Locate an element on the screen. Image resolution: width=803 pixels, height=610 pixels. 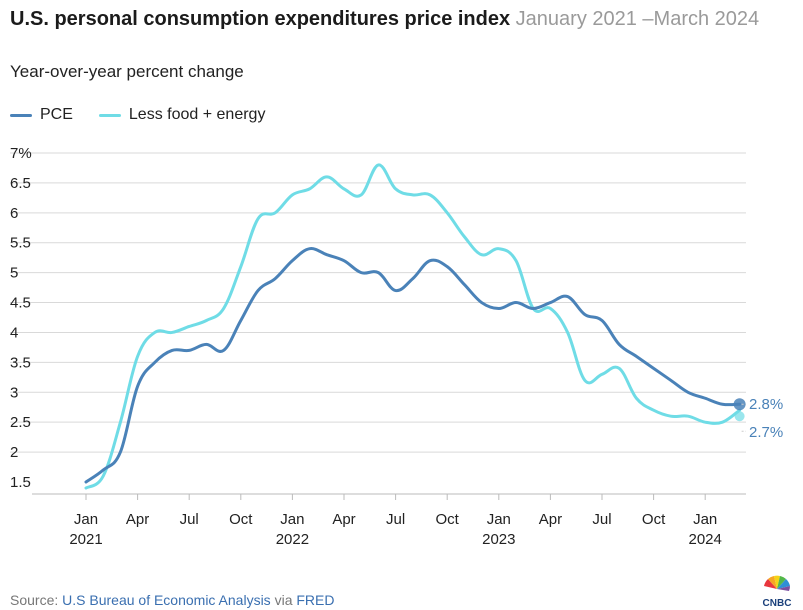
x-tick-year-label: 2021 is located at coordinates (85, 539).